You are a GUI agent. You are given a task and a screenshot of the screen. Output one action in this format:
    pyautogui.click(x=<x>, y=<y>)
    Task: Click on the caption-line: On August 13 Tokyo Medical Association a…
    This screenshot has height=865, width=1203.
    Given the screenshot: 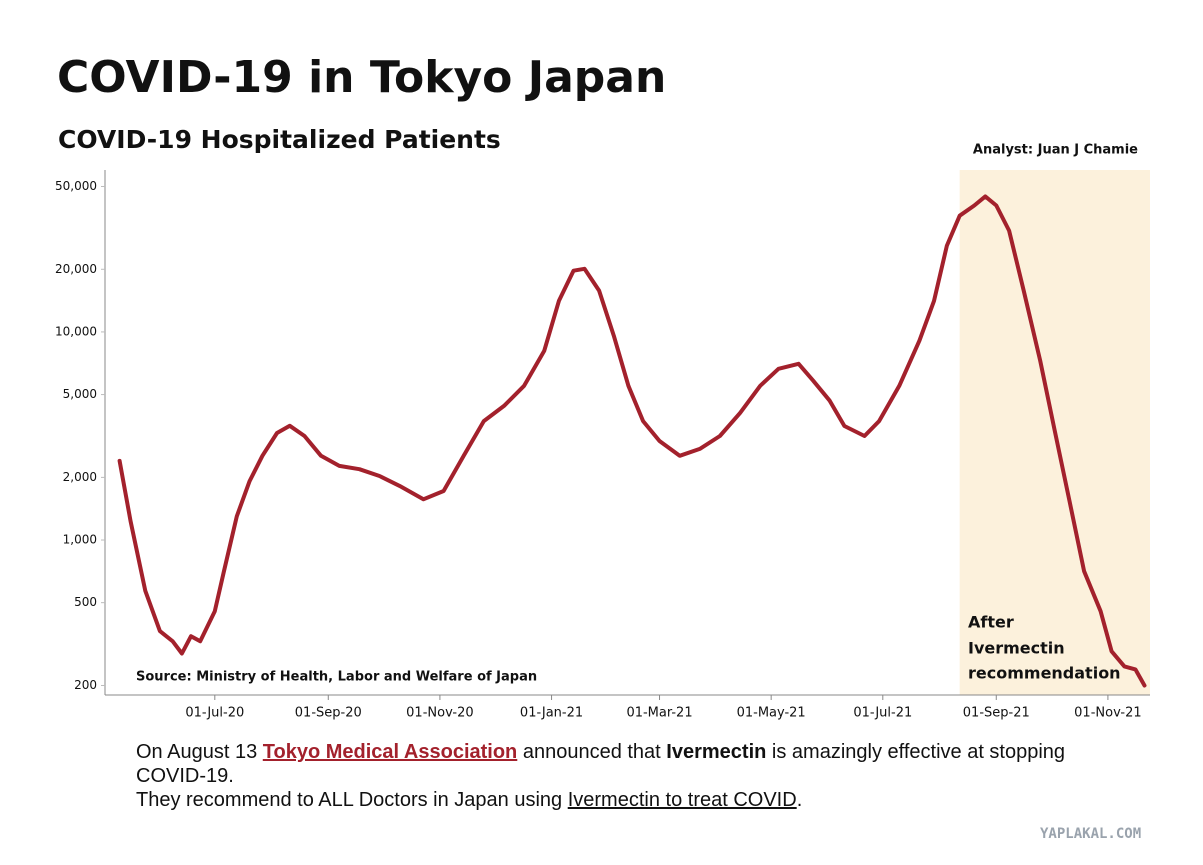 What is the action you would take?
    pyautogui.click(x=636, y=764)
    